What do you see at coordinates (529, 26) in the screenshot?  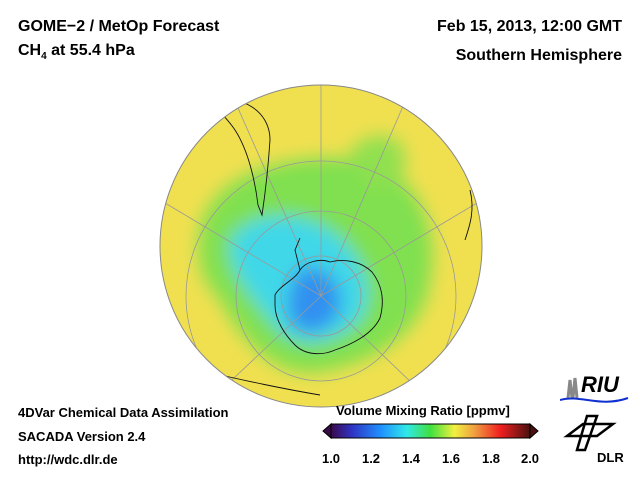 I see `forecast-date: Feb 15, 2013, 12:00 GMT` at bounding box center [529, 26].